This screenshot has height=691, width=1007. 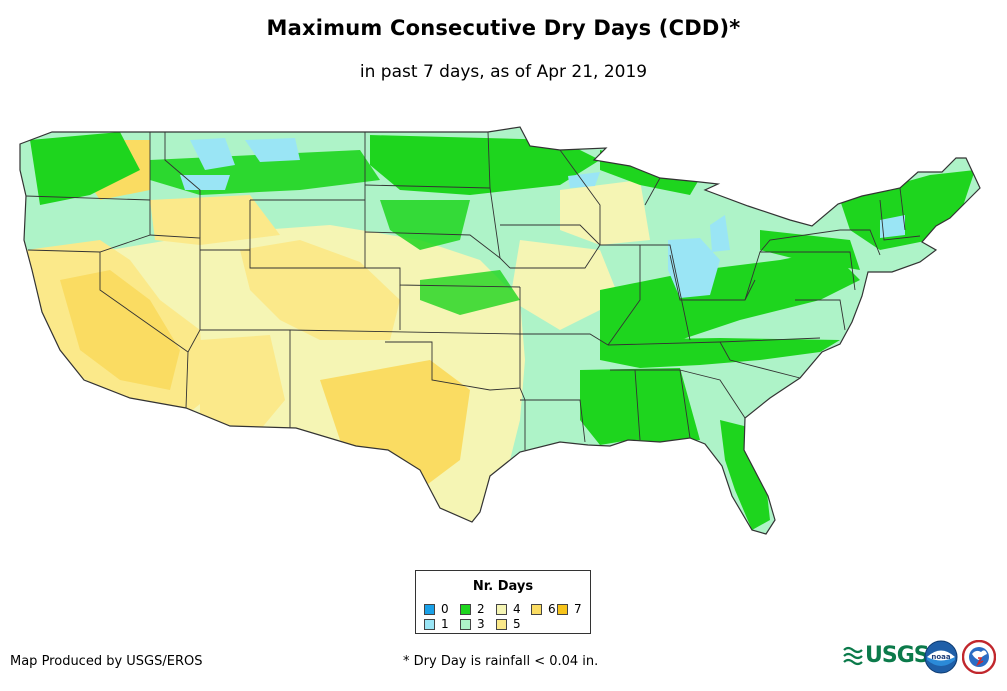 What do you see at coordinates (501, 661) in the screenshot?
I see `dry-day-footnote: * Dry Day is rainfall < 0.04 in.` at bounding box center [501, 661].